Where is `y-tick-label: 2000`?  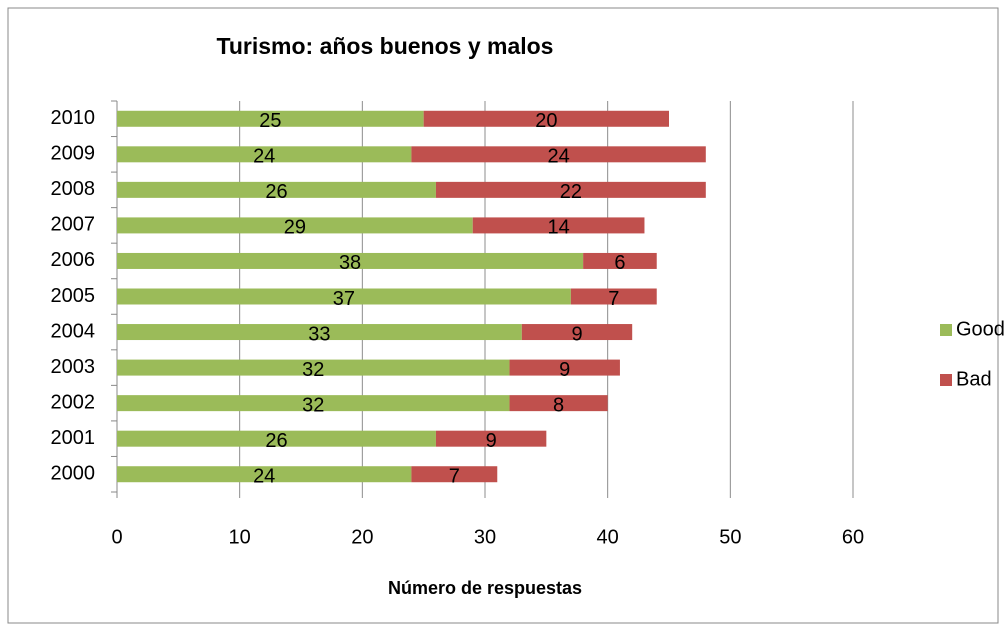 y-tick-label: 2000 is located at coordinates (73, 474).